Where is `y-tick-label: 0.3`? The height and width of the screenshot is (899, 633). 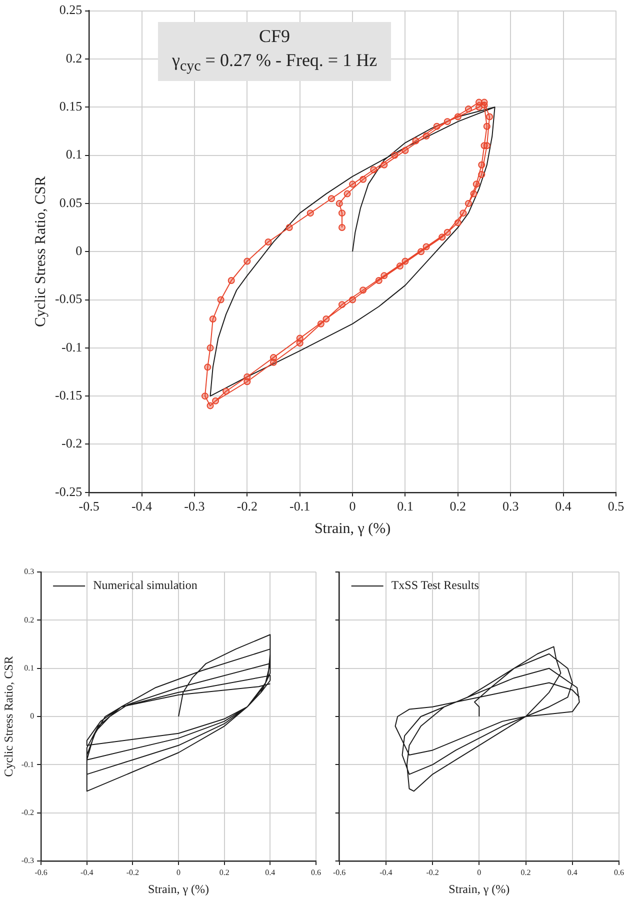 y-tick-label: 0.3 is located at coordinates (29, 571).